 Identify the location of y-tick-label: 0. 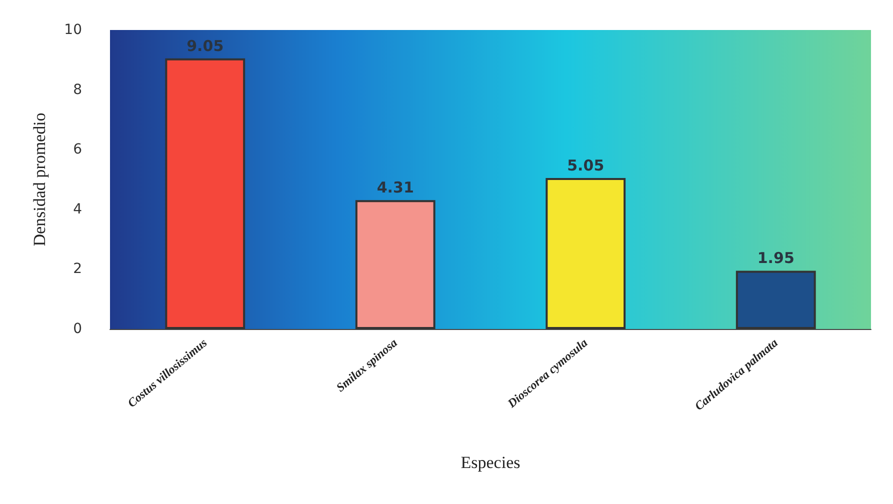
(77, 329).